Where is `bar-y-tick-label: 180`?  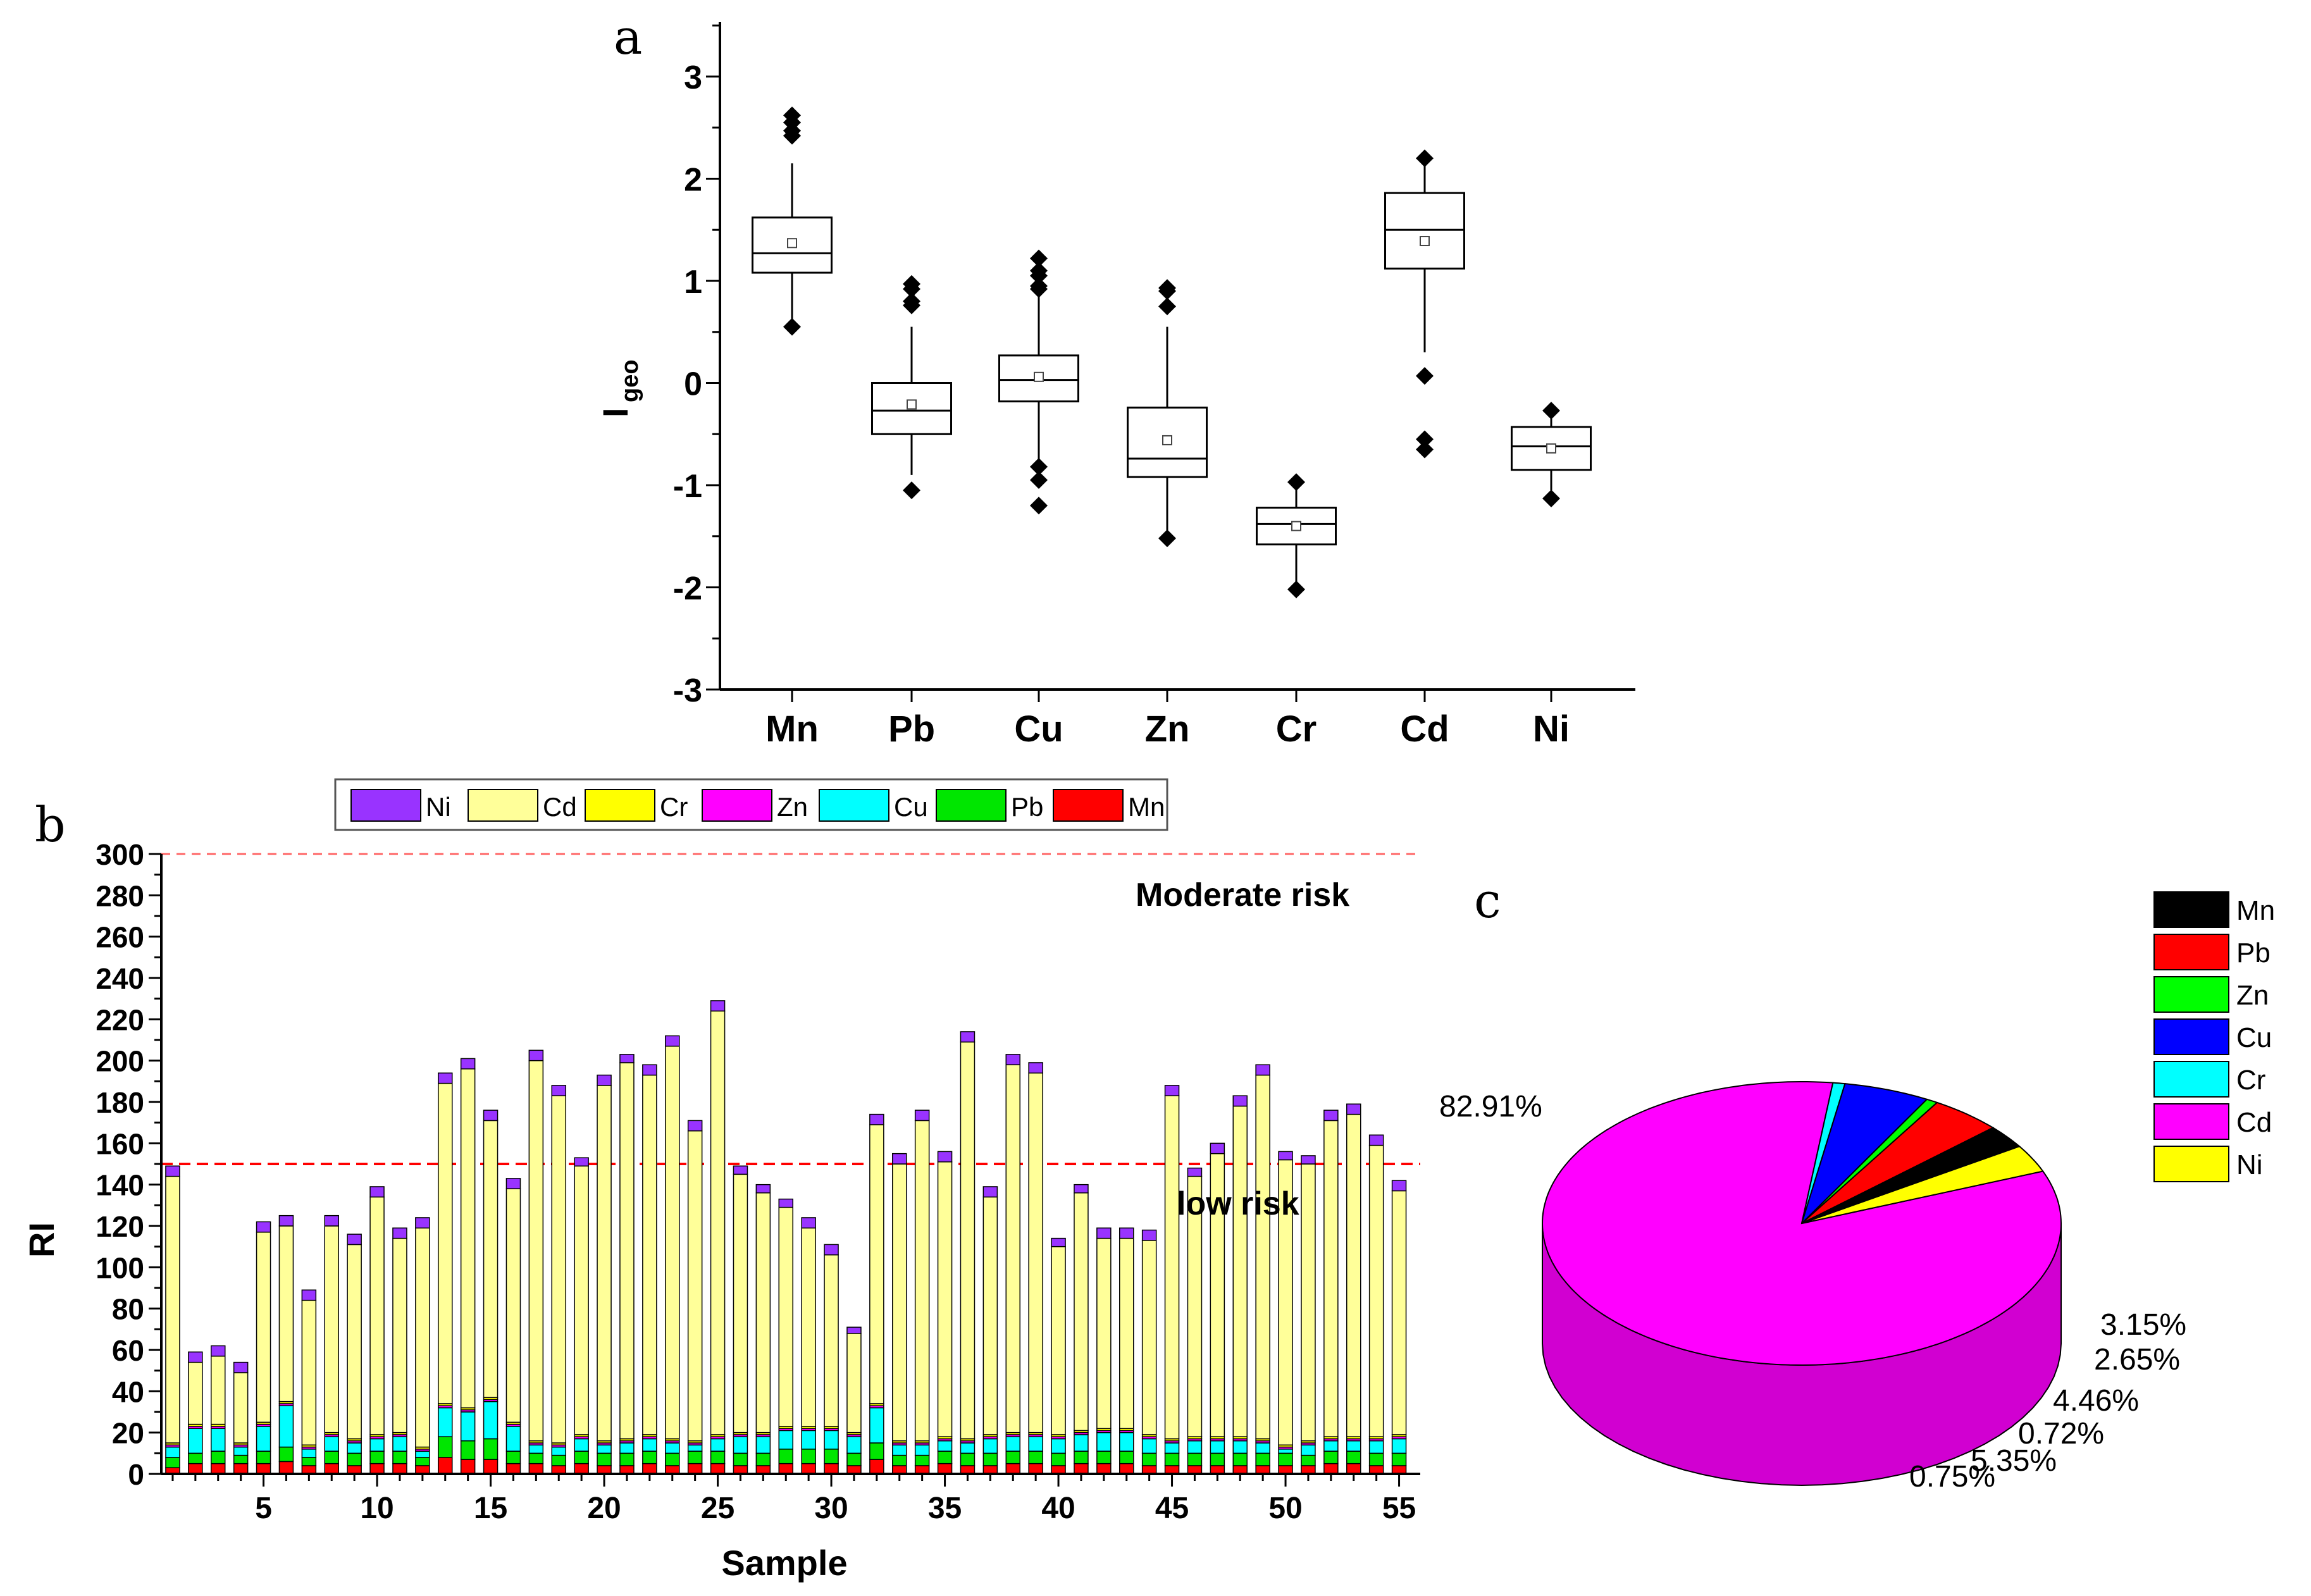
bar-y-tick-label: 180 is located at coordinates (120, 1102).